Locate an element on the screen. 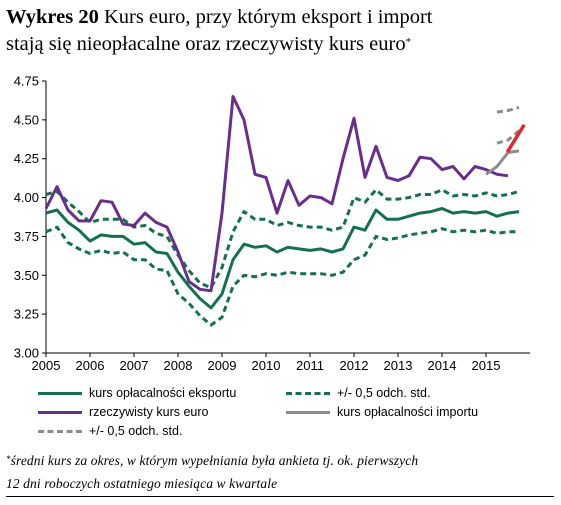 Image resolution: width=561 pixels, height=505 pixels. x-tick-label: 2006 is located at coordinates (90, 365).